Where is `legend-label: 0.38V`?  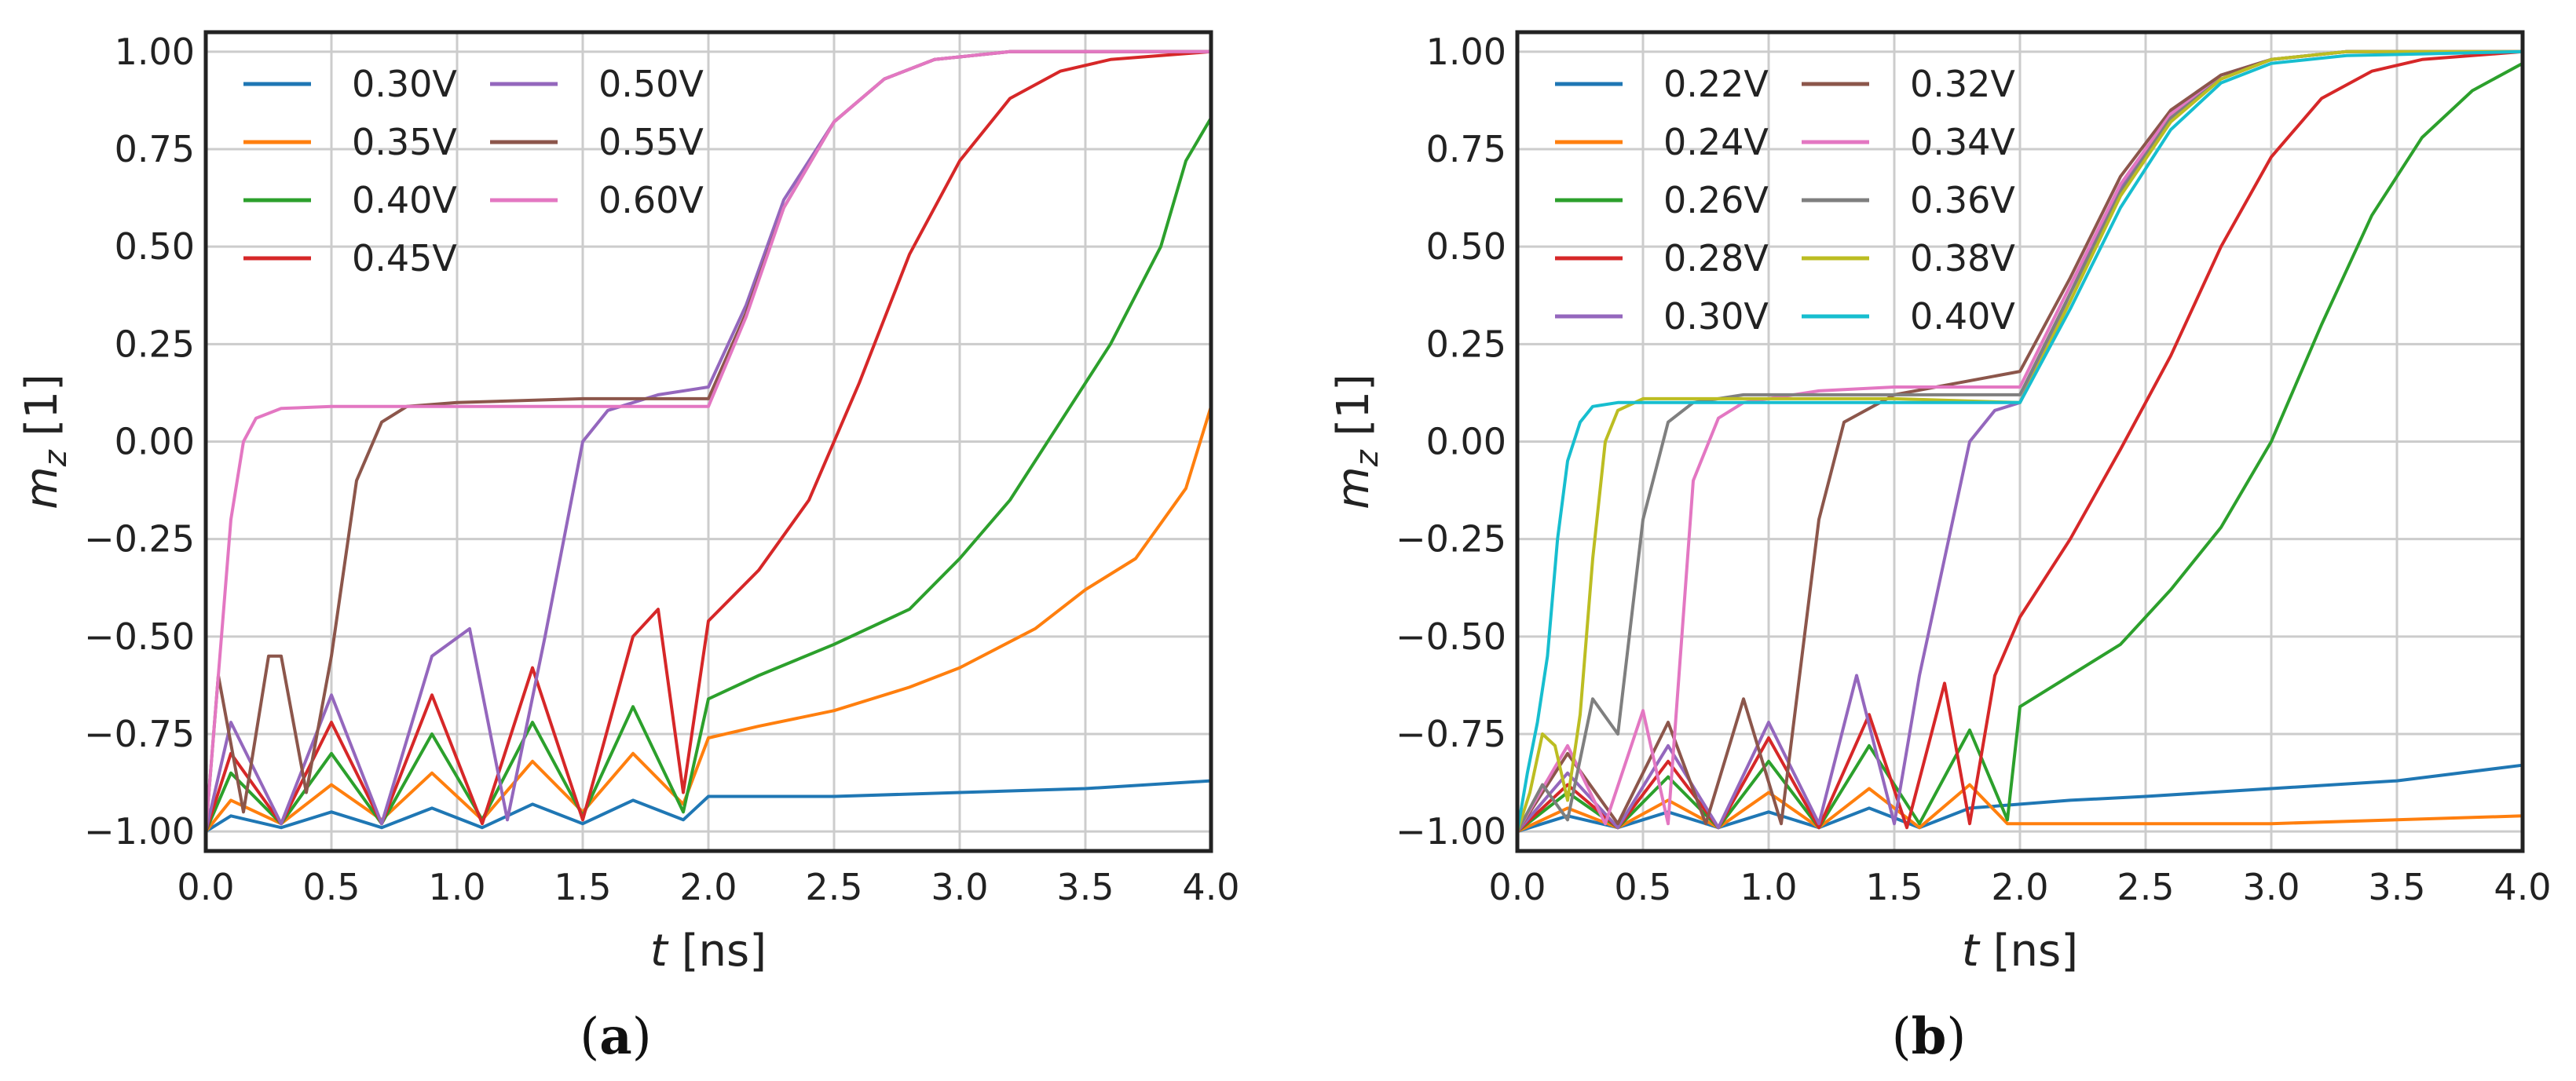
legend-label: 0.38V is located at coordinates (1963, 258).